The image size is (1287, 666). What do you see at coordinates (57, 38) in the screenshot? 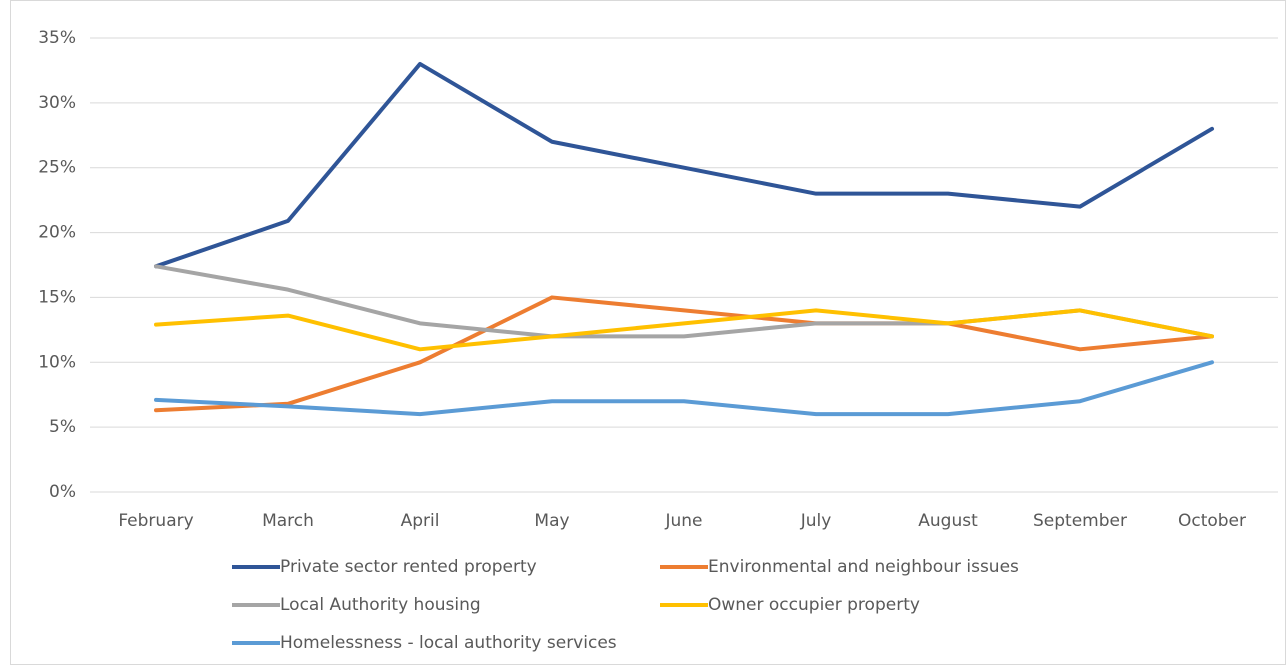
I see `y-tick-label: 35%` at bounding box center [57, 38].